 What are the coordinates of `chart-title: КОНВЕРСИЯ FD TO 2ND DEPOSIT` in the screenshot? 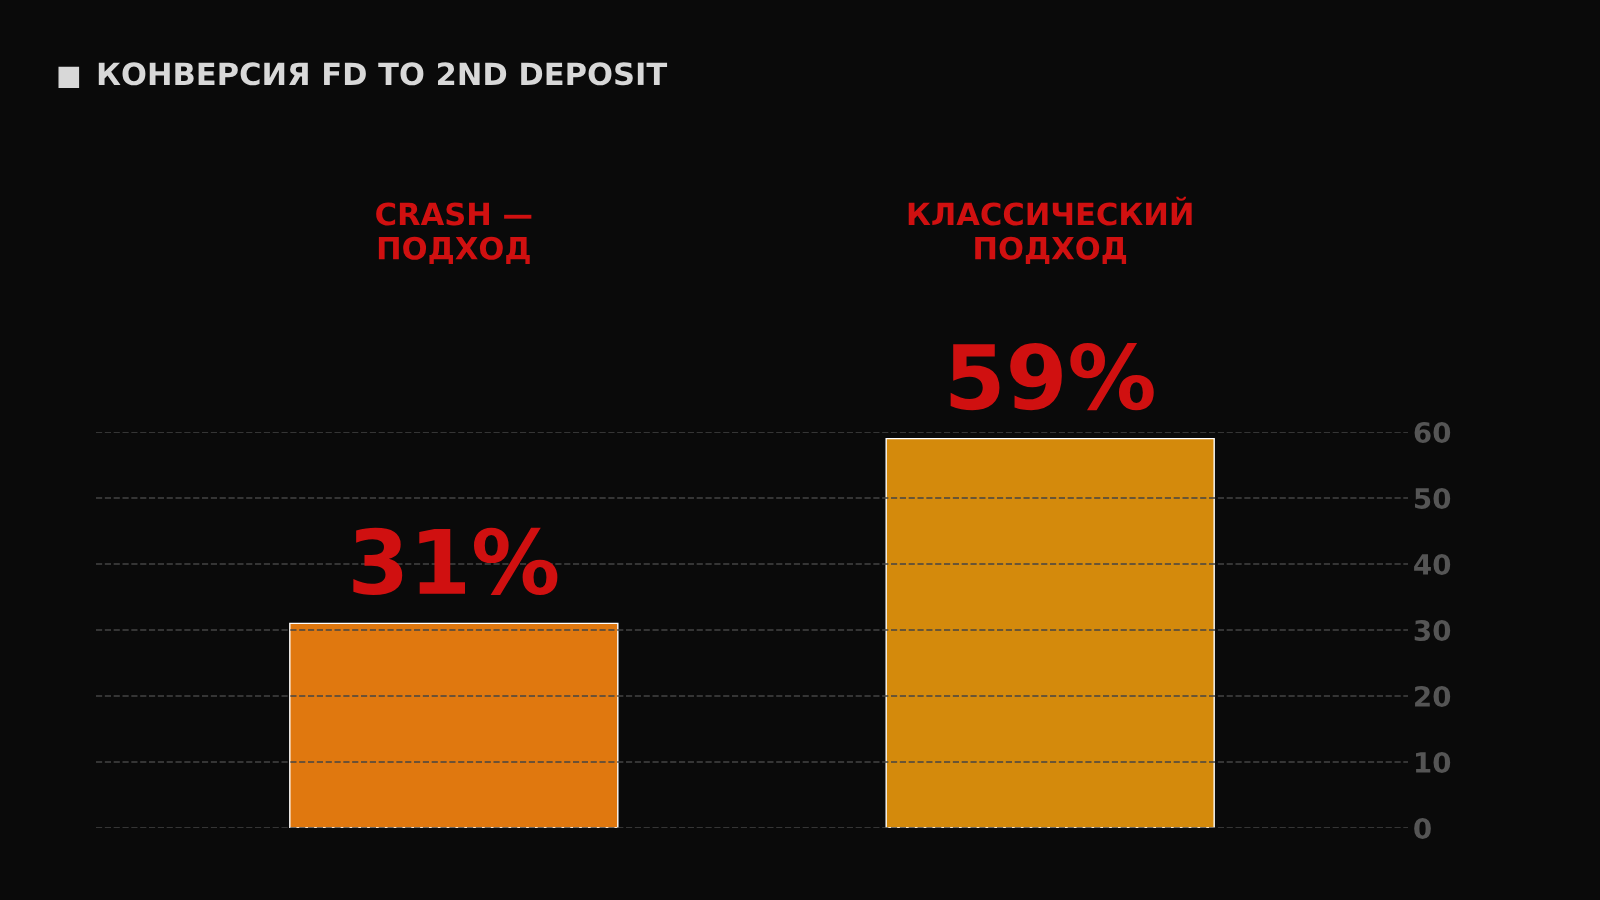 It's located at (383, 74).